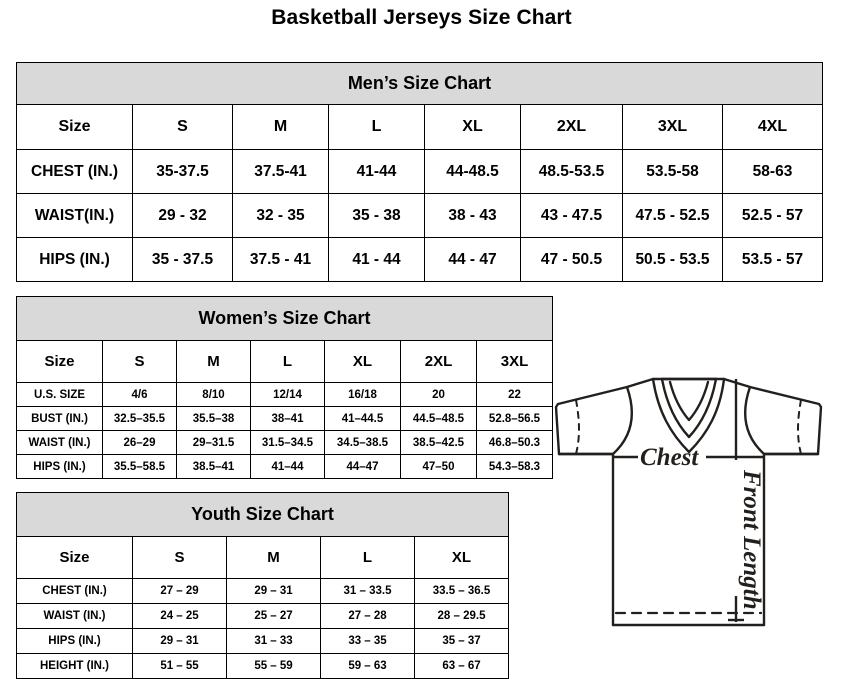 The image size is (843, 679). What do you see at coordinates (362, 361) in the screenshot?
I see `womens-col-header-xl: XL` at bounding box center [362, 361].